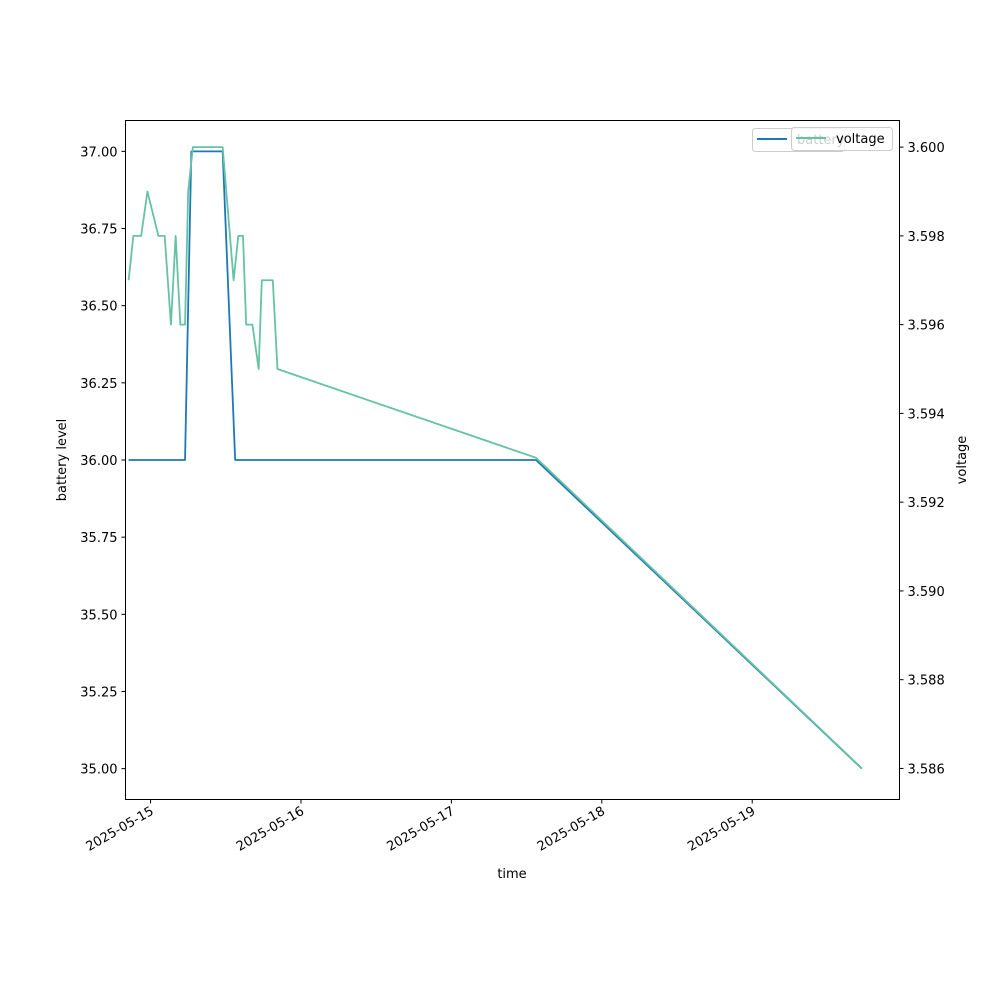 This screenshot has height=1000, width=1000. Describe the element at coordinates (98, 538) in the screenshot. I see `y-tick-label: 35.75` at that location.